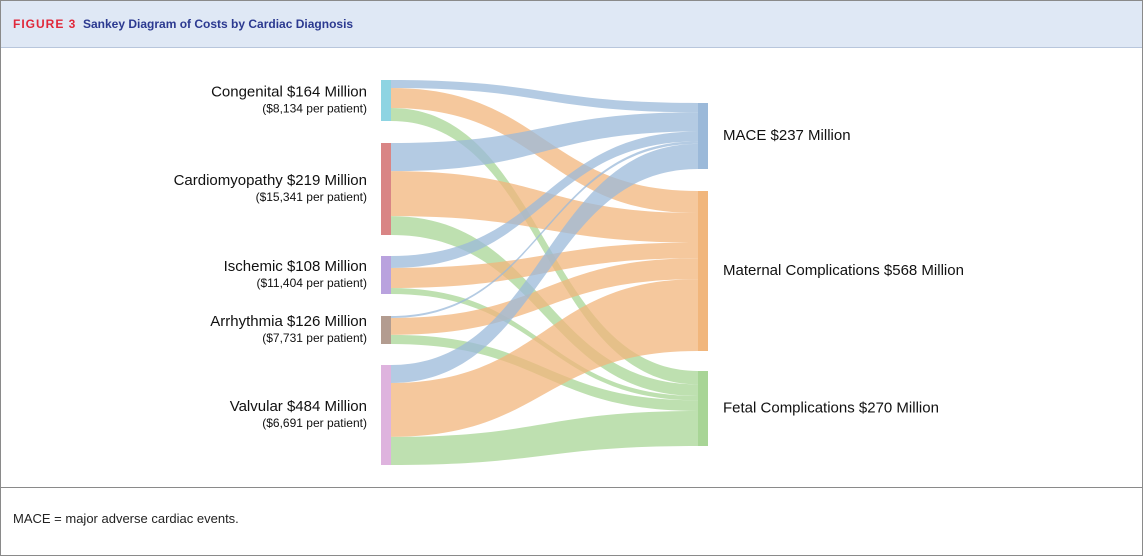 Image resolution: width=1143 pixels, height=556 pixels. I want to click on footnote: MACE = major adverse cardiac events., so click(126, 518).